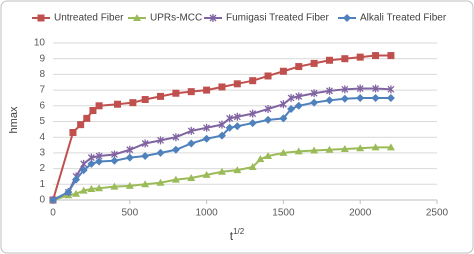 This screenshot has width=474, height=254. I want to click on legend-label: Untreated Fiber, so click(89, 18).